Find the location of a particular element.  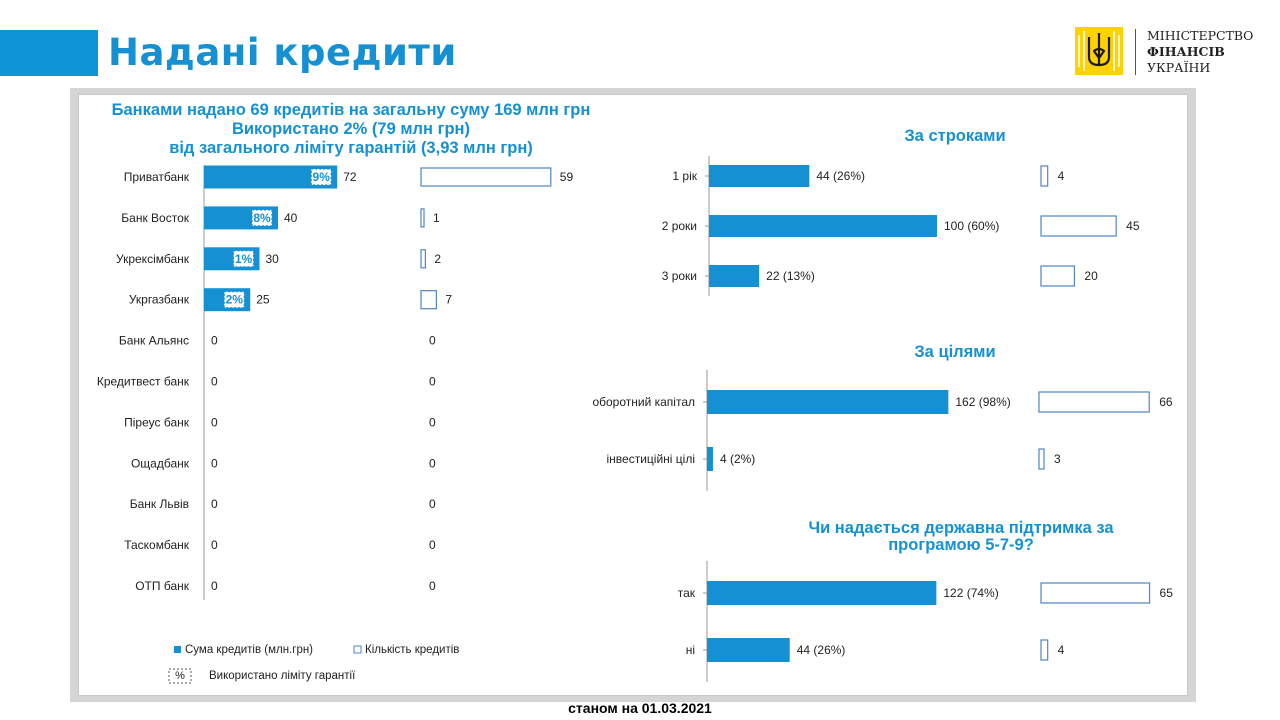

ministry-logo: МІНІСТЕРСТВО ФІНАНСІВ УКРАЇНИ is located at coordinates (1165, 53).